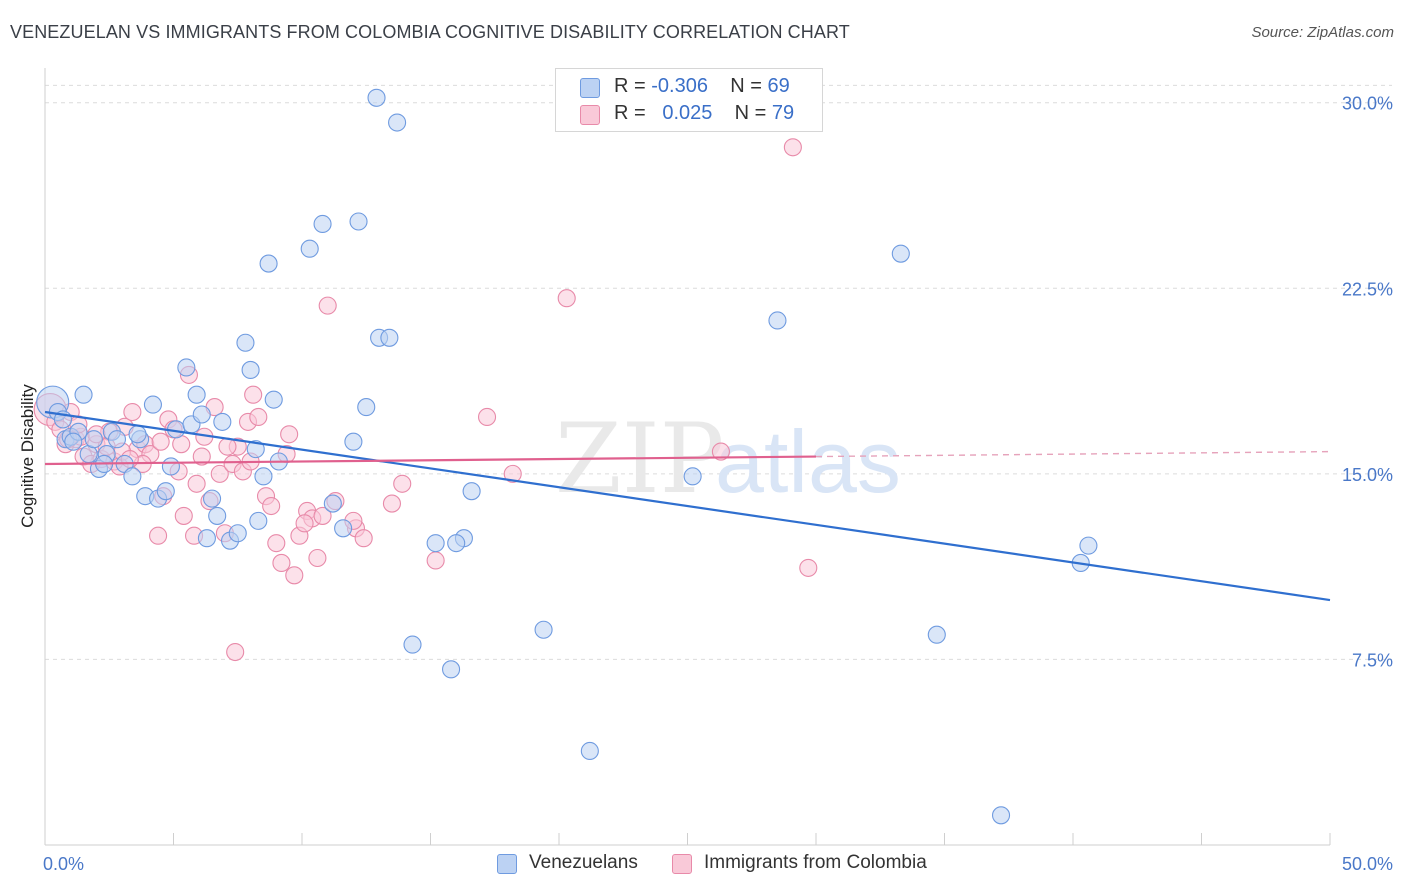  What do you see at coordinates (1367, 104) in the screenshot?
I see `y-tick-label: 30.0%` at bounding box center [1367, 104].